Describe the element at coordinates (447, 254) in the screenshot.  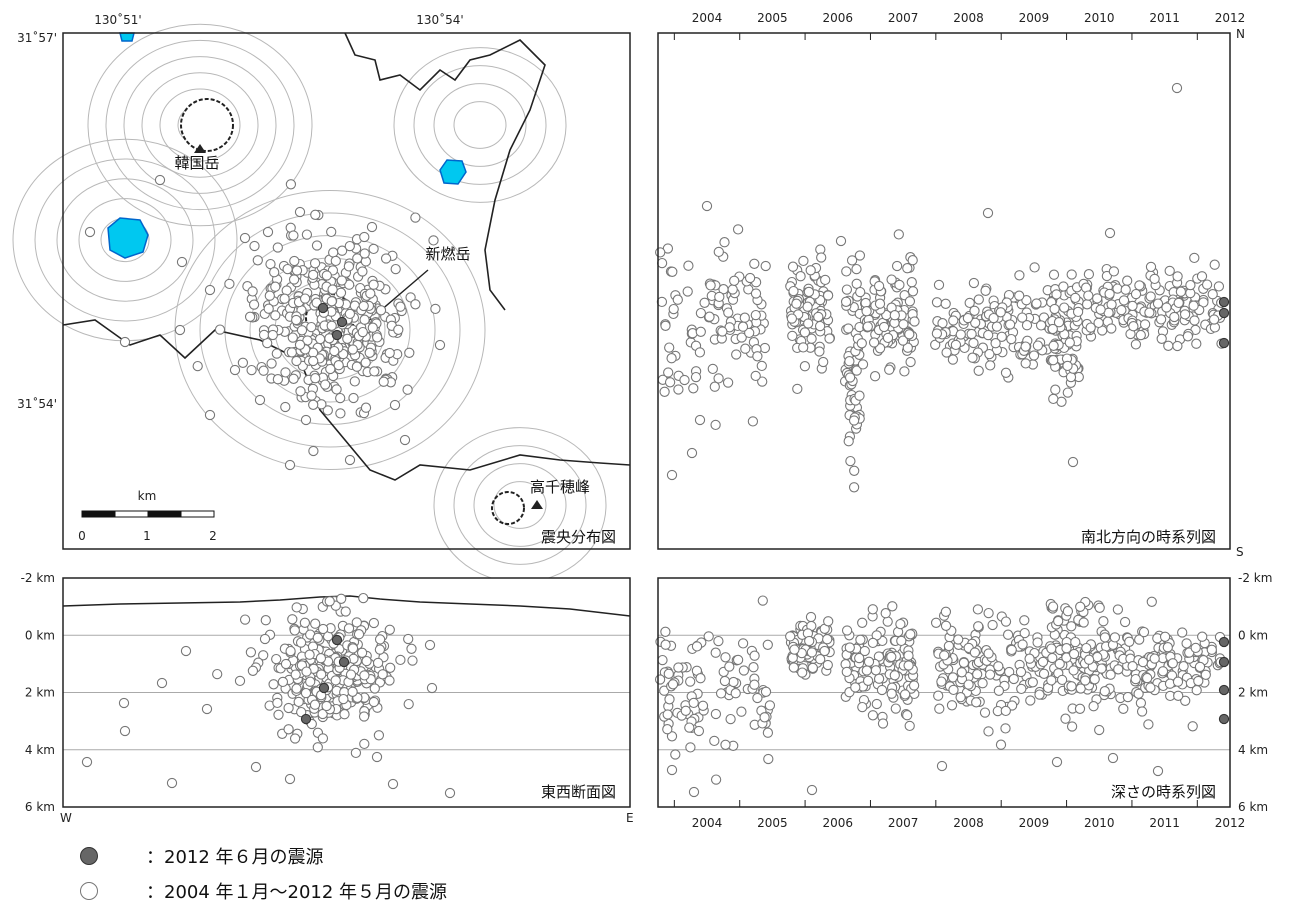
I see `shinmoedake-label: 新燃岳` at that location.